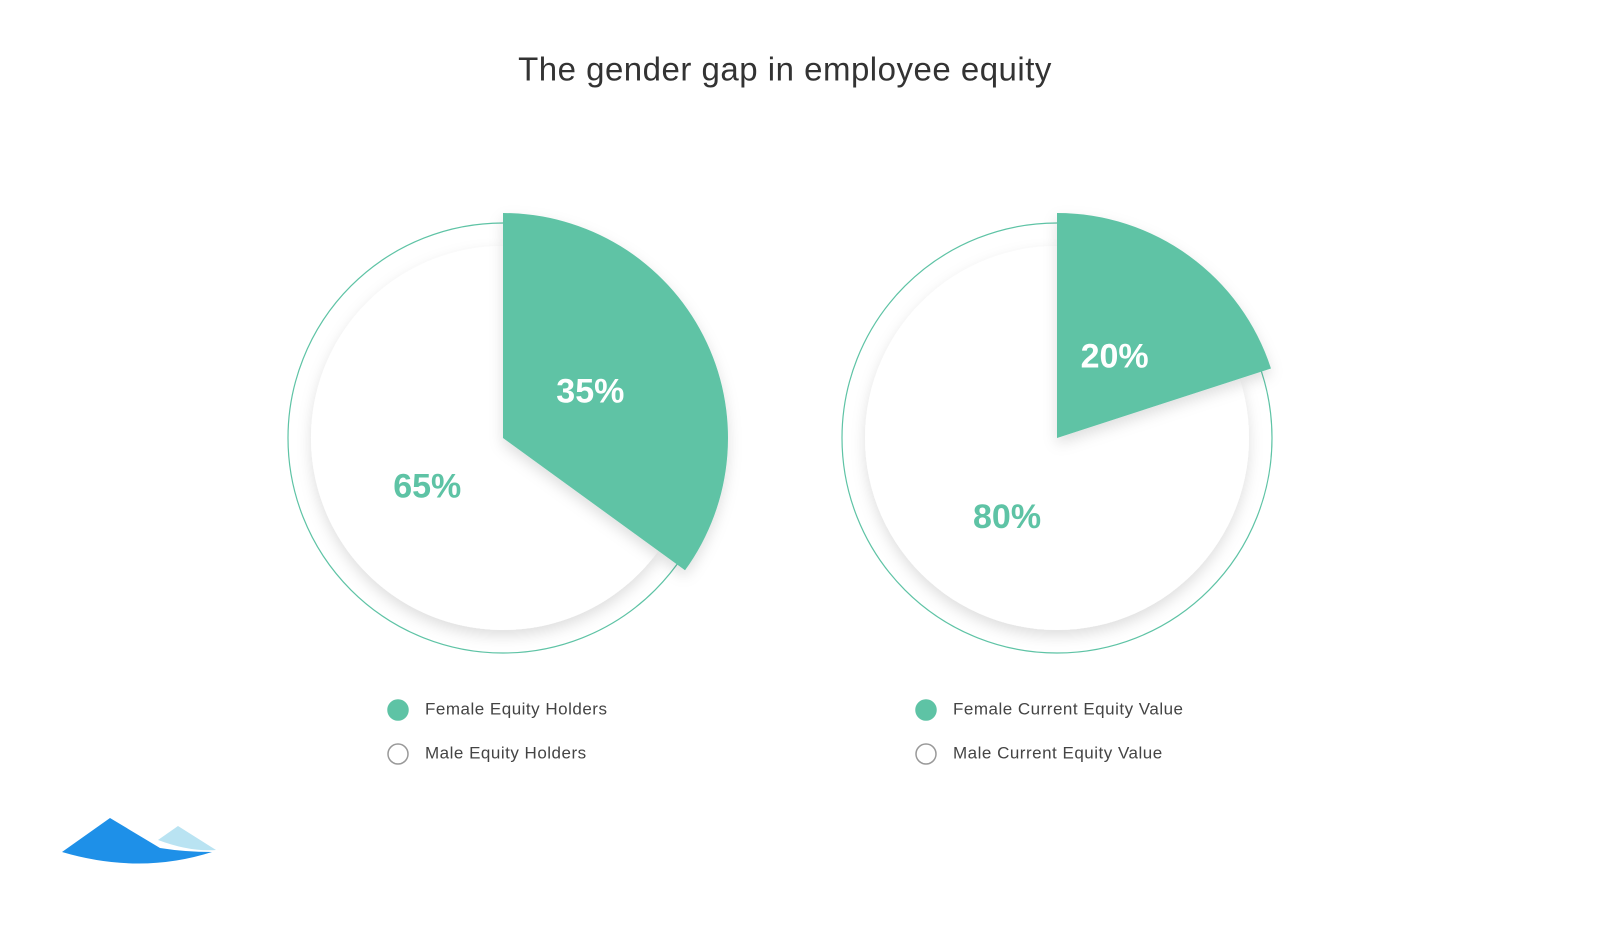 This screenshot has height=949, width=1600. What do you see at coordinates (1068, 708) in the screenshot?
I see `legend-label: Female Current Equity Value` at bounding box center [1068, 708].